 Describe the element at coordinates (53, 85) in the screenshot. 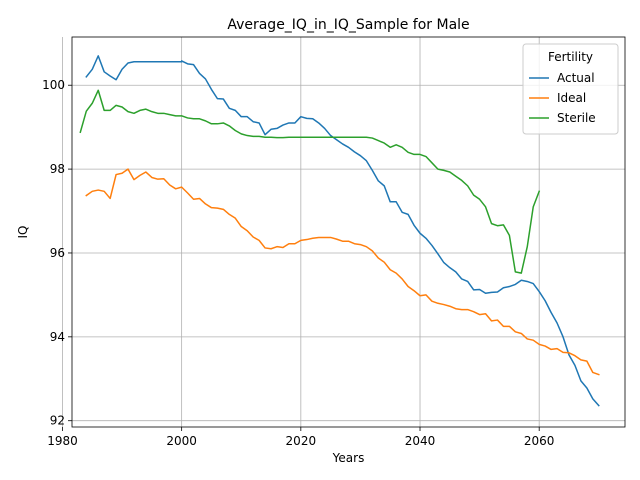

I see `y-tick-label: 100` at that location.